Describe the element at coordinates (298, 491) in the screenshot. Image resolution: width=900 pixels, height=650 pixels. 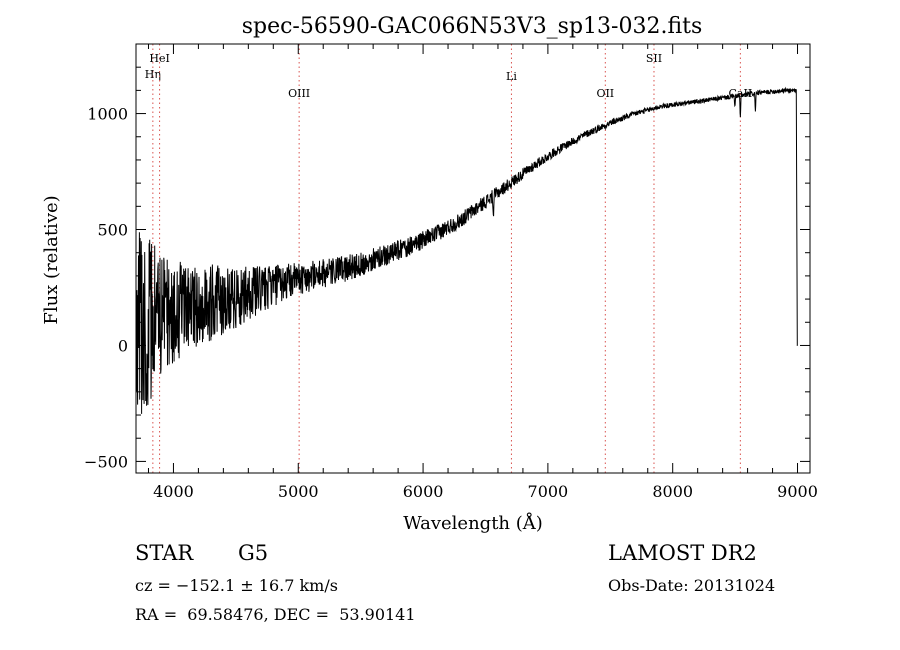
I see `x-tick-label: 5000` at that location.